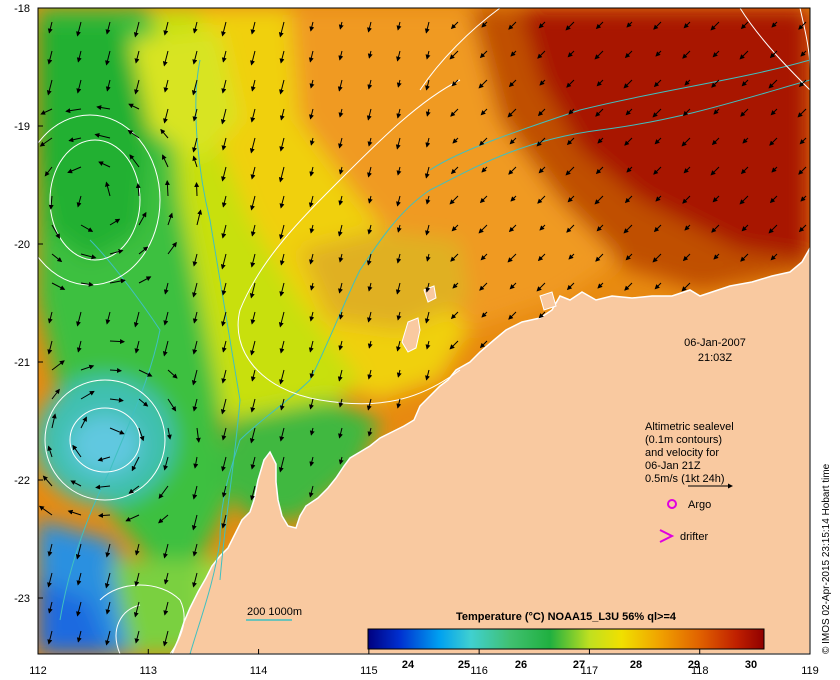  I want to click on colorbar-gradient, so click(566, 639).